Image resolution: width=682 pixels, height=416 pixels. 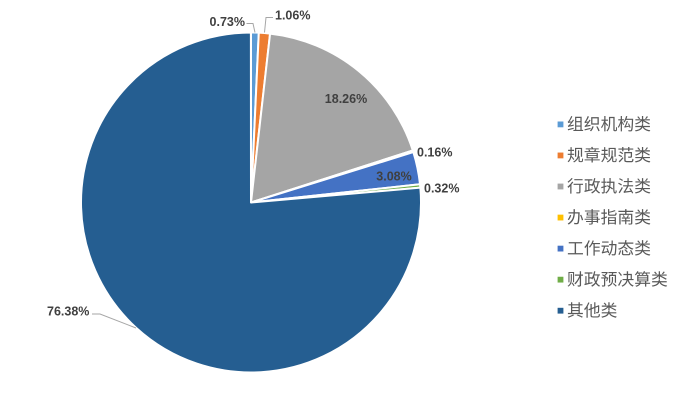 What do you see at coordinates (68, 312) in the screenshot?
I see `svg-text: 76.38%` at bounding box center [68, 312].